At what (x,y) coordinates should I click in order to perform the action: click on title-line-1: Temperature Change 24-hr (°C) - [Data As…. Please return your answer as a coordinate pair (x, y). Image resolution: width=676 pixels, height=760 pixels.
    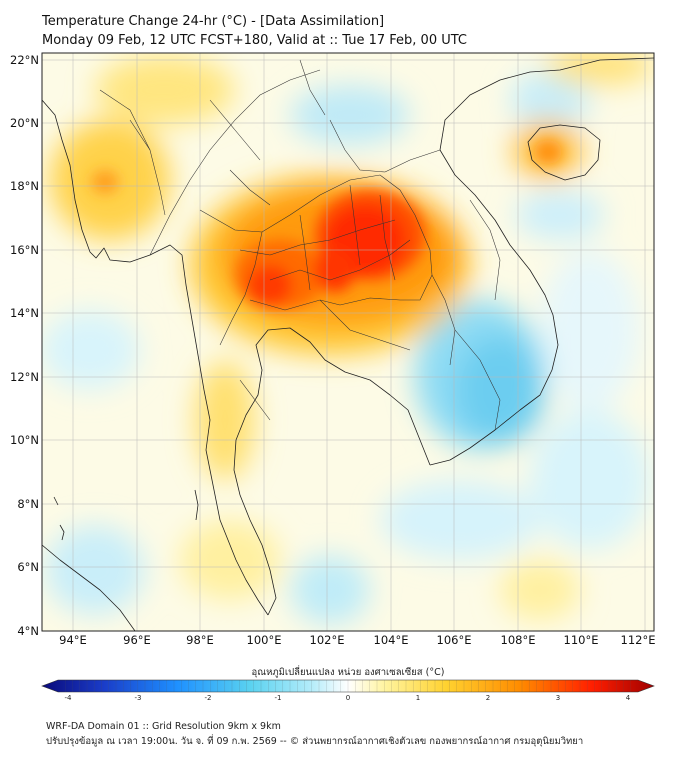
    Looking at the image, I should click on (213, 21).